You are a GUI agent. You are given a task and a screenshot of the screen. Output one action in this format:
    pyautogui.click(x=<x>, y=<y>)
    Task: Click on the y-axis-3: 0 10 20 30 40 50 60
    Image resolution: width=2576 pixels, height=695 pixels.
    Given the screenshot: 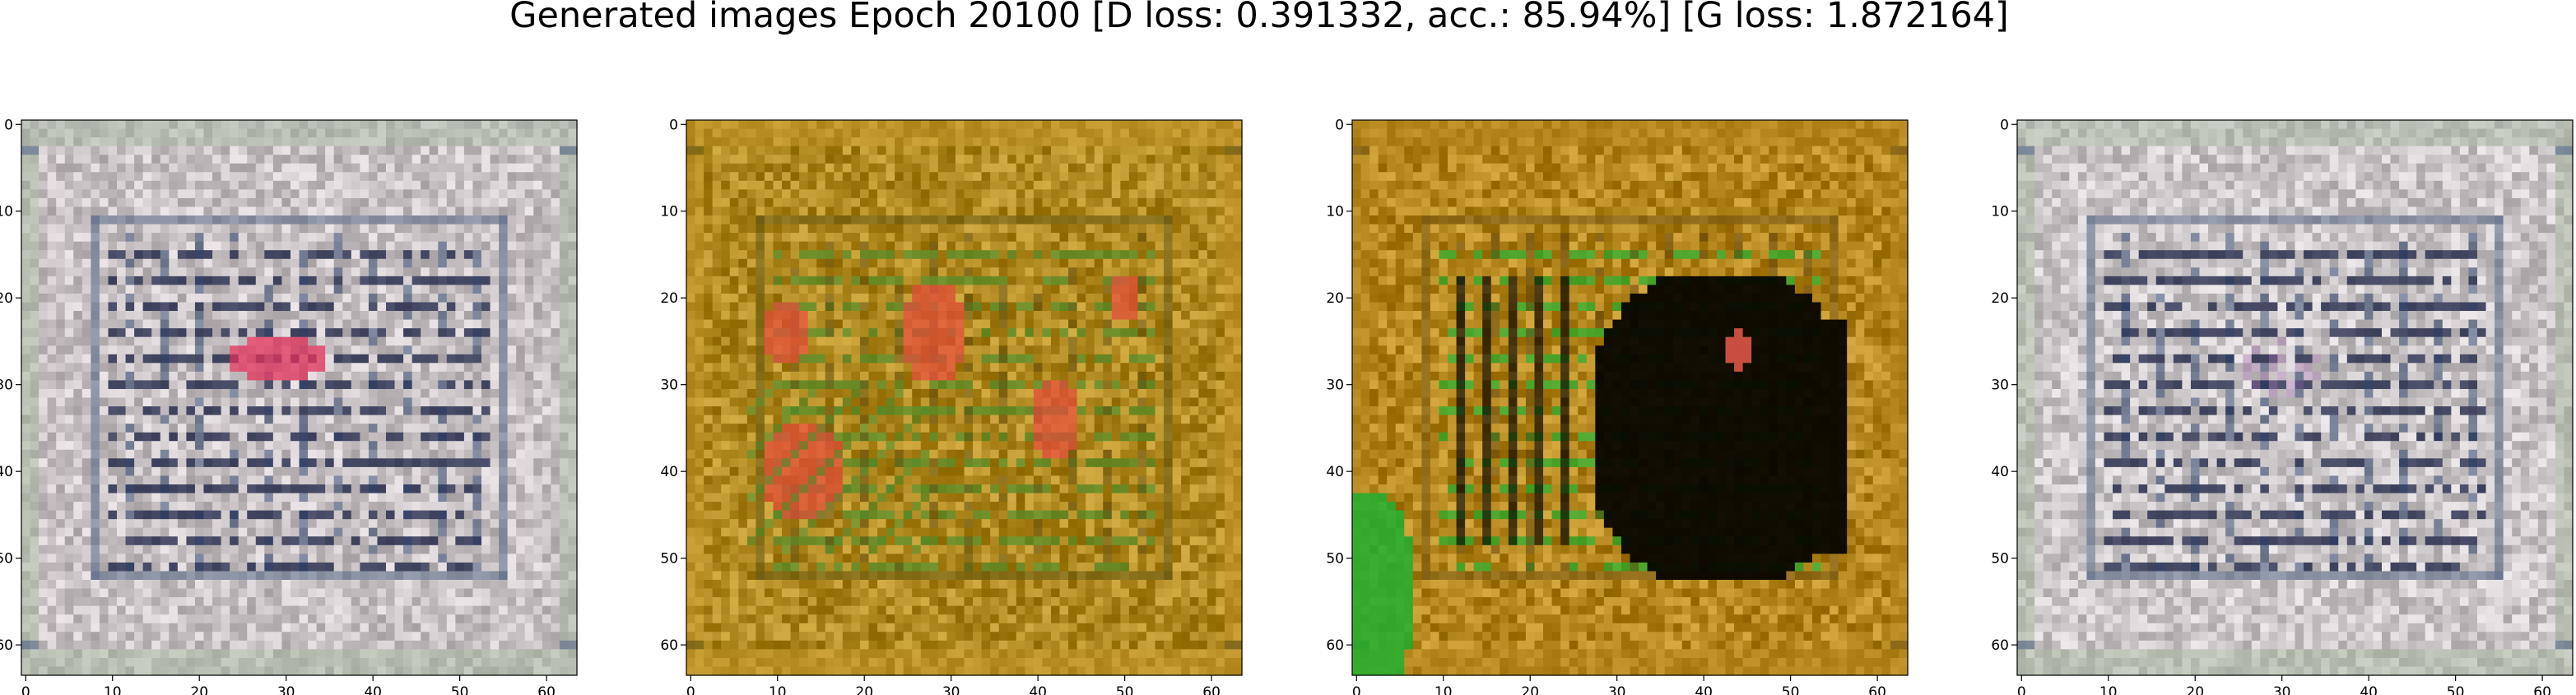 What is the action you would take?
    pyautogui.click(x=1339, y=385)
    